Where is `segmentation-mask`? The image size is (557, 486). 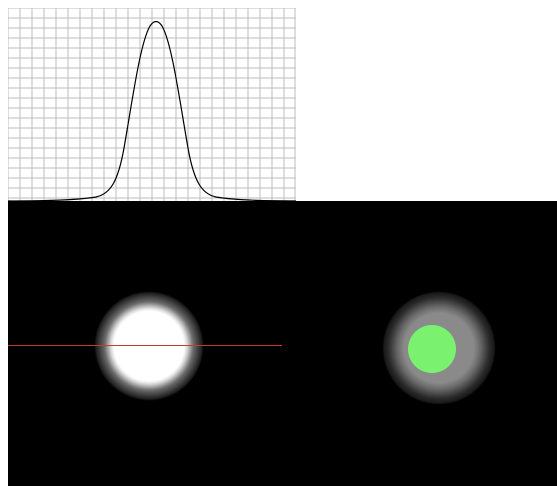 segmentation-mask is located at coordinates (432, 349).